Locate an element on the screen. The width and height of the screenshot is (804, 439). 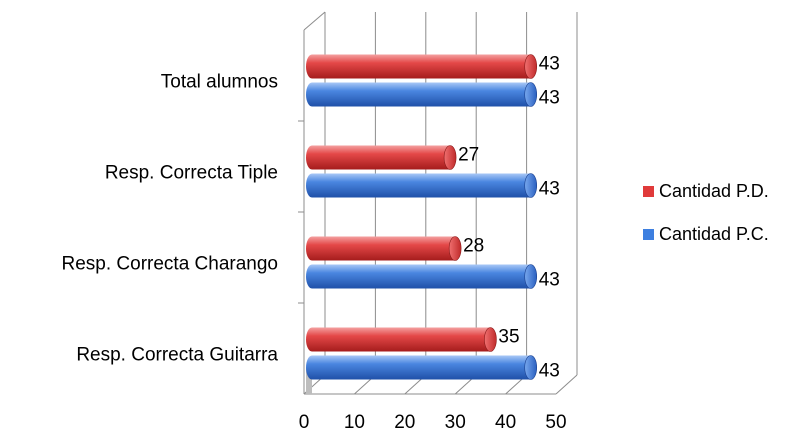
data-label: 35 is located at coordinates (508, 337).